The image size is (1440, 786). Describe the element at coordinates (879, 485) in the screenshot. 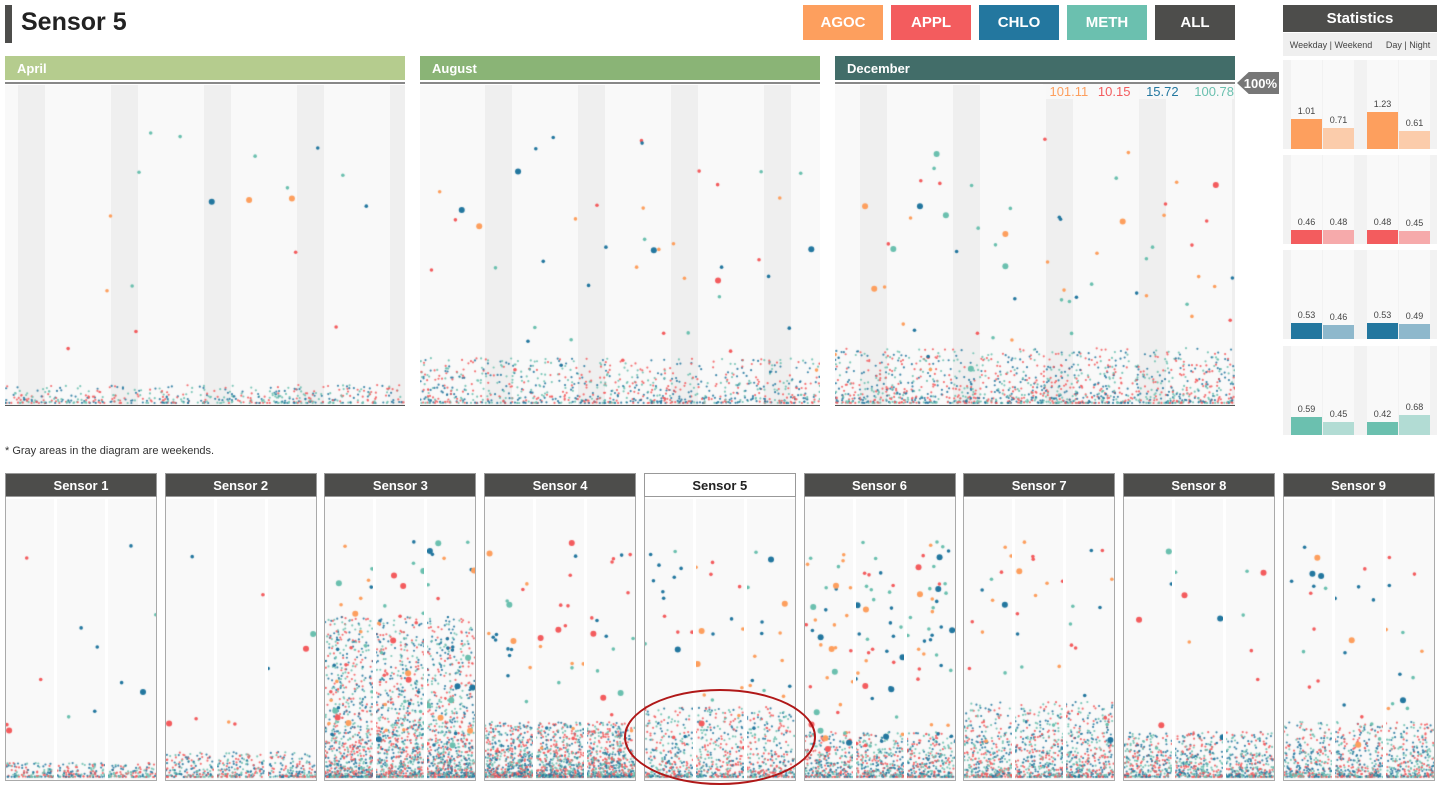

I see `sensor-card-title: Sensor 6` at that location.